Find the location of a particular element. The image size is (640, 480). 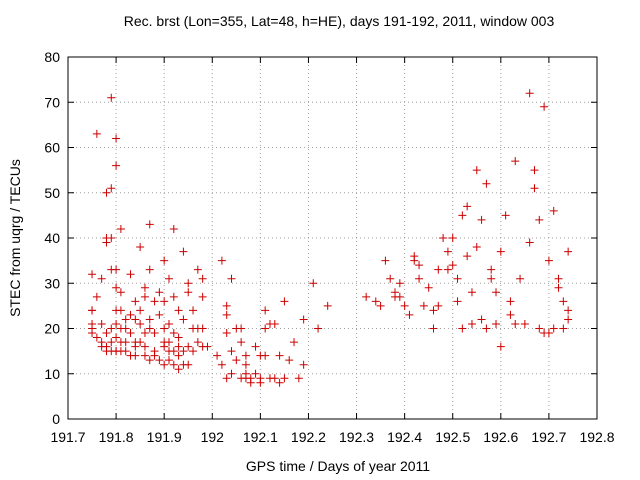

x-tick-label: 192.4 is located at coordinates (404, 437).